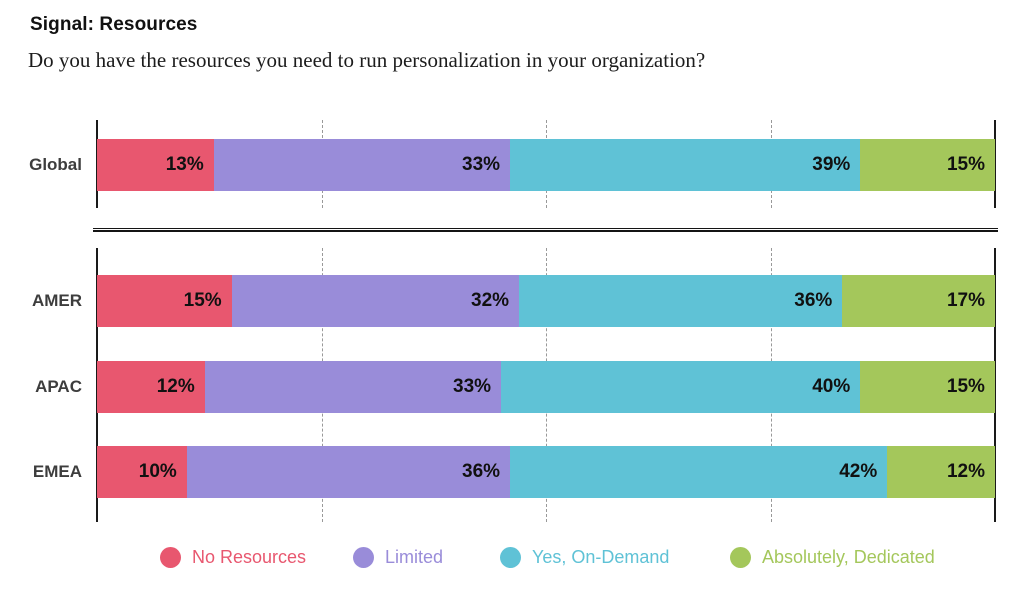 The height and width of the screenshot is (595, 1024). I want to click on segment-apac-no-resources: 12%, so click(151, 387).